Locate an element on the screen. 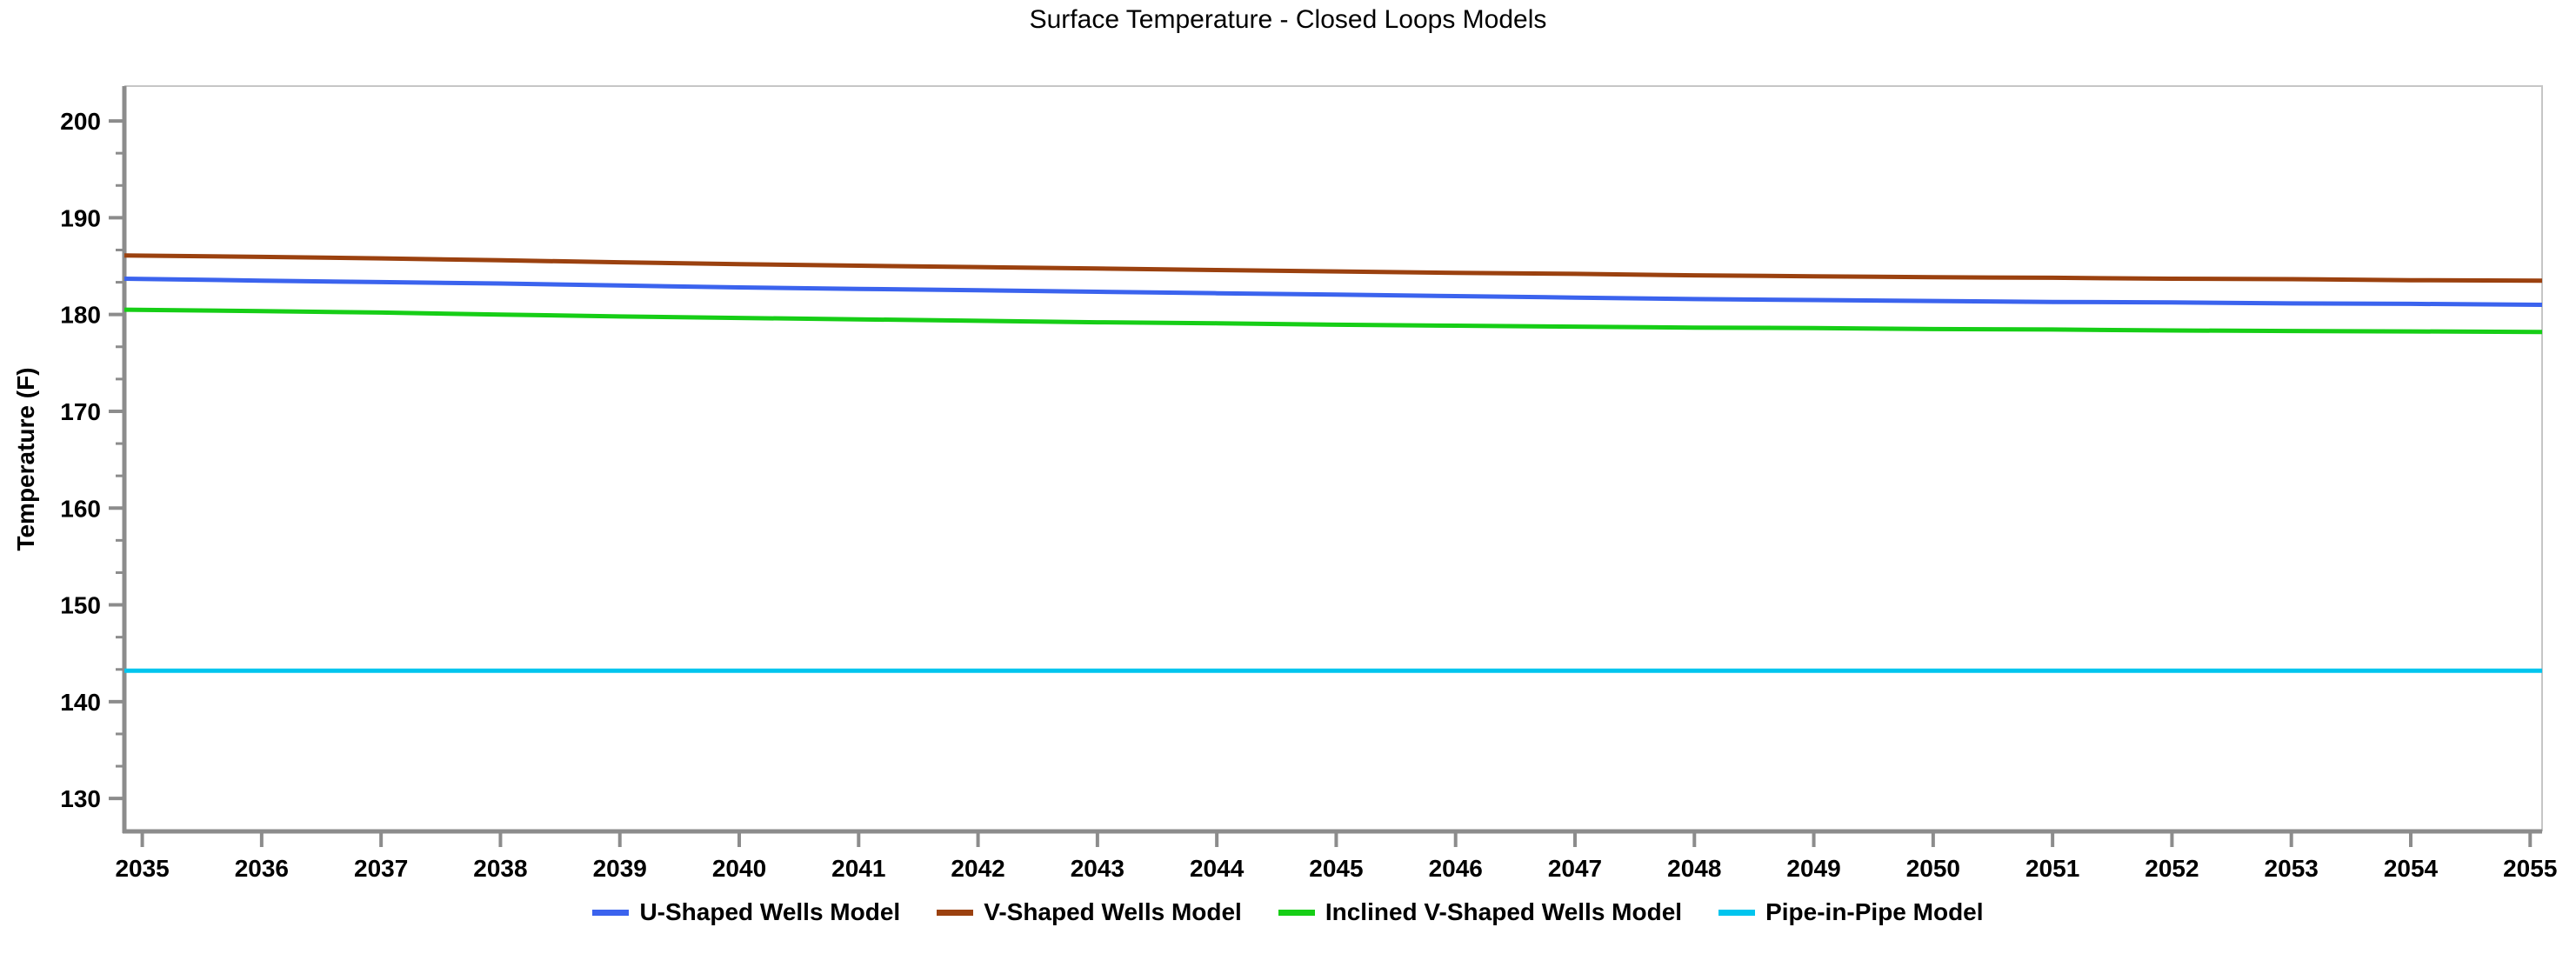  y-tick-label: 130 is located at coordinates (80, 798).